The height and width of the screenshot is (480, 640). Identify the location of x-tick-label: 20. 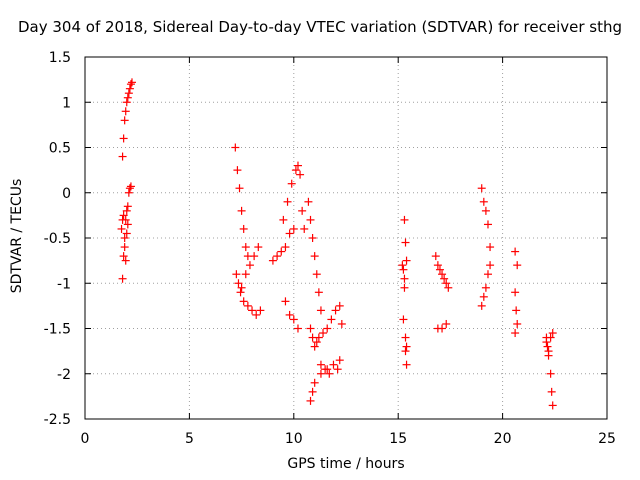
(503, 439).